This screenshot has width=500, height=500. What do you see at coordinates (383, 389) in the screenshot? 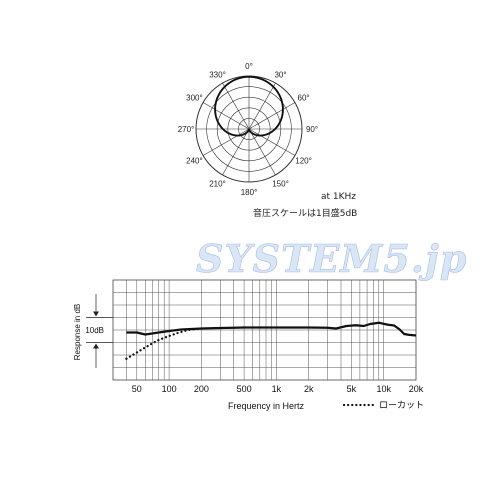
I see `x-tick-label: 10k` at bounding box center [383, 389].